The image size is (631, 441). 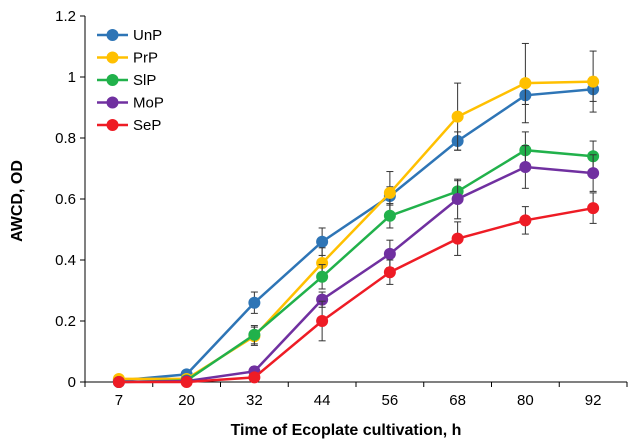 What do you see at coordinates (322, 400) in the screenshot?
I see `x-tick-label: 44` at bounding box center [322, 400].